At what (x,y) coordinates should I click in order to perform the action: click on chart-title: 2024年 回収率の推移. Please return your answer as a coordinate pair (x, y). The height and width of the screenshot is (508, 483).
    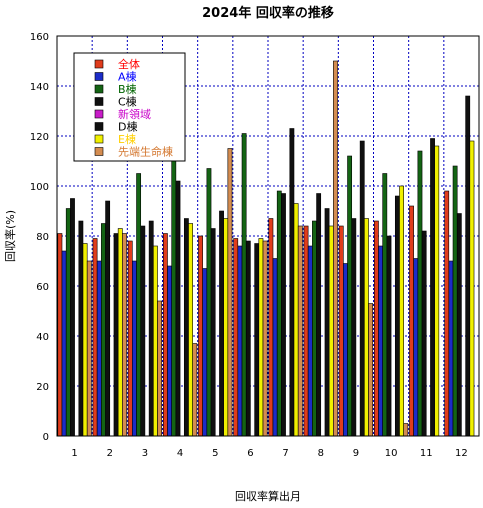
    Looking at the image, I should click on (268, 13).